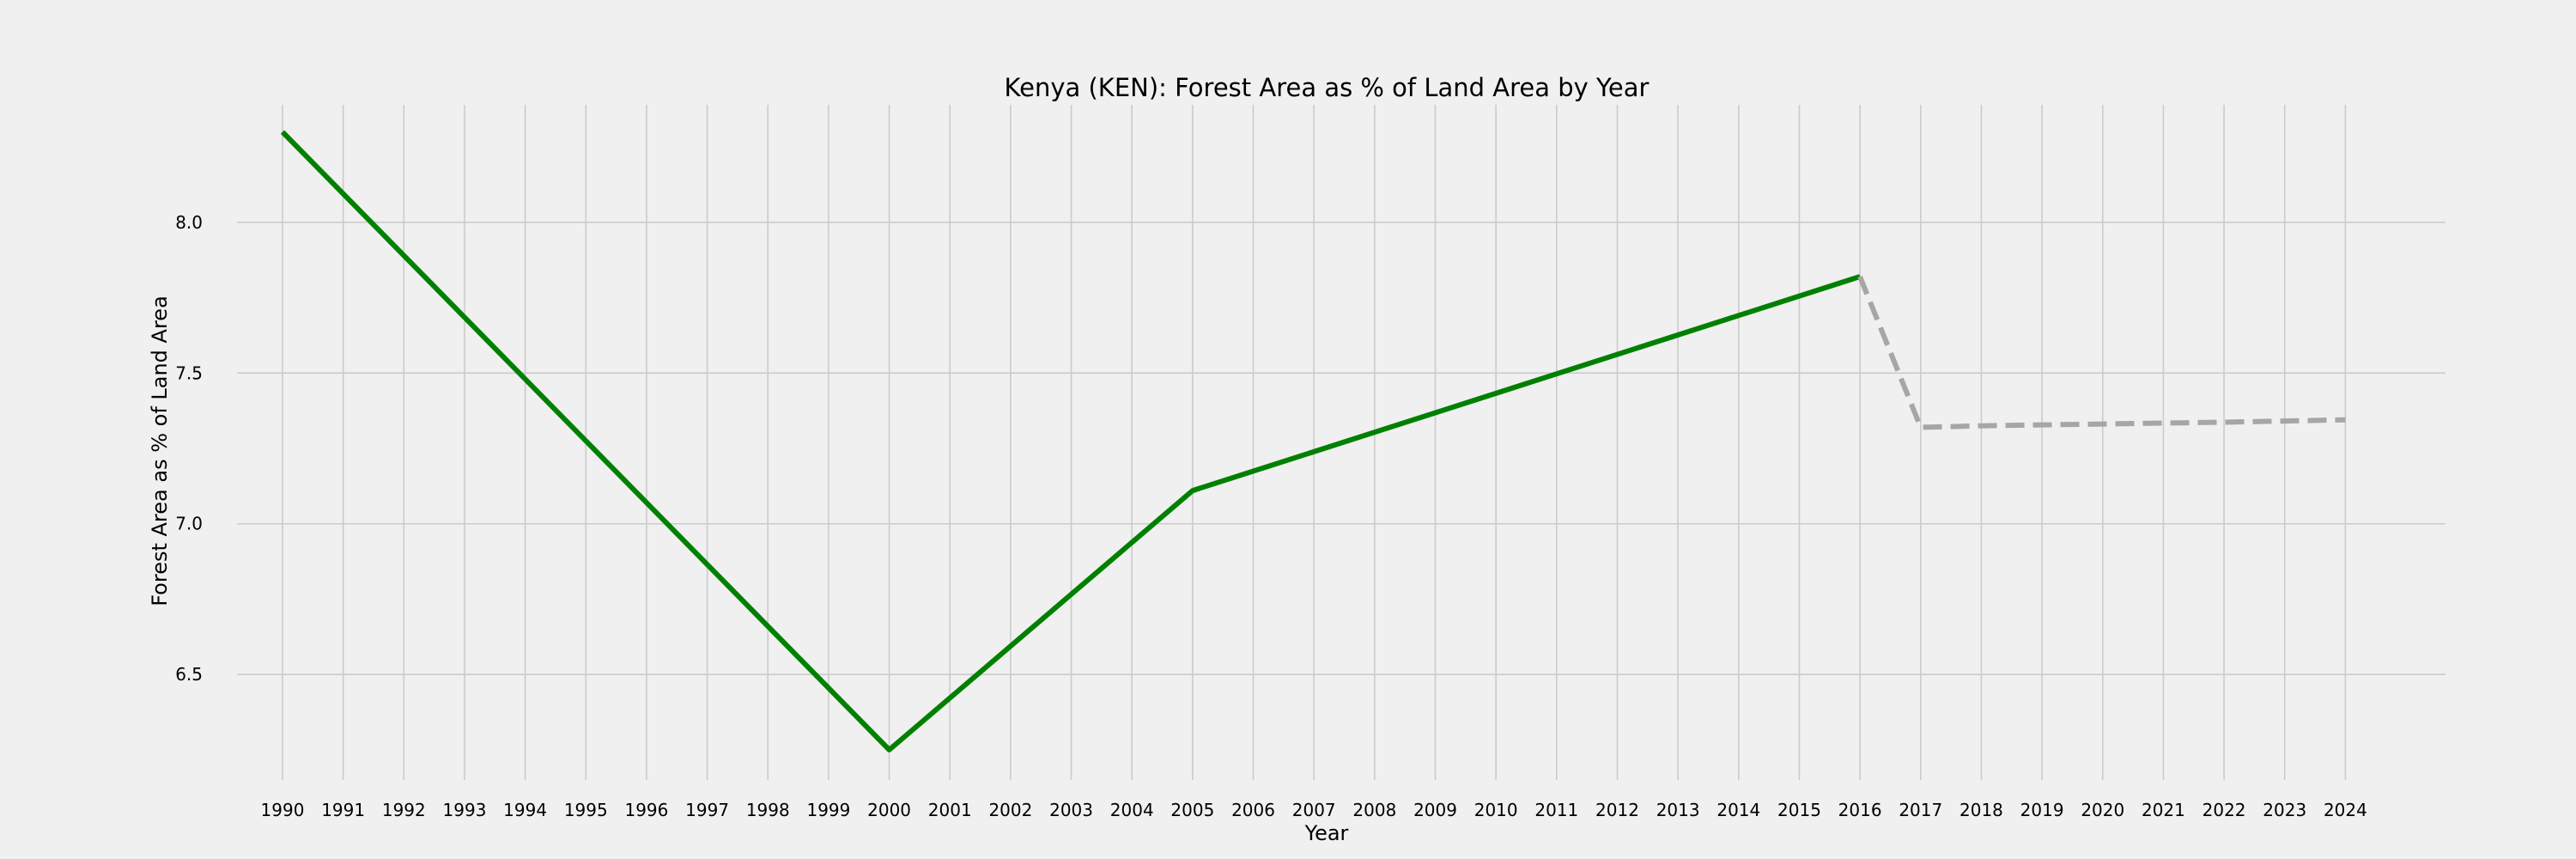 The image size is (2576, 859). I want to click on x-tick-label: 1999, so click(828, 810).